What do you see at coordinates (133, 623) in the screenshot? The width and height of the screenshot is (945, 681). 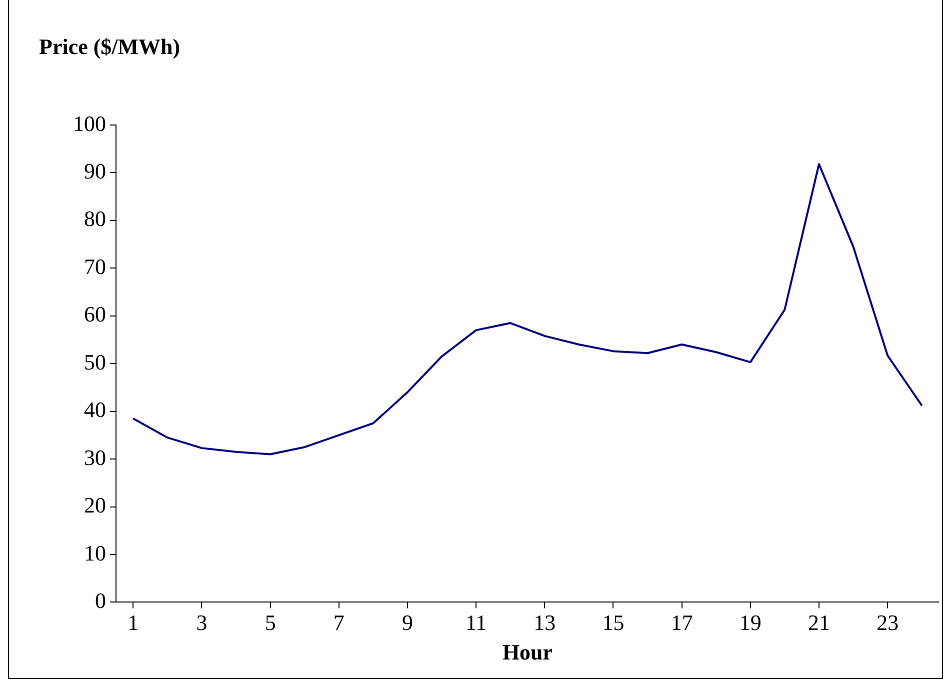 I see `x-tick-label: 1` at bounding box center [133, 623].